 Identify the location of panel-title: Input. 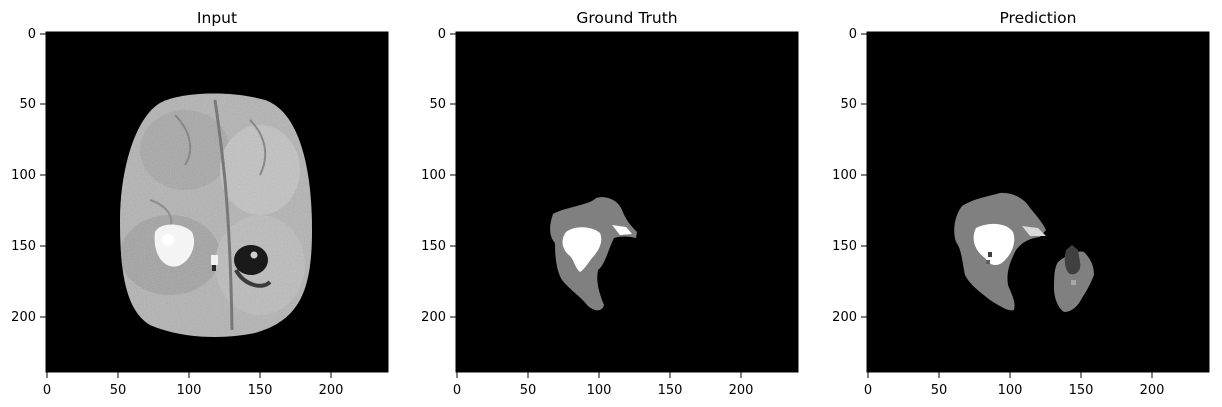
(217, 18).